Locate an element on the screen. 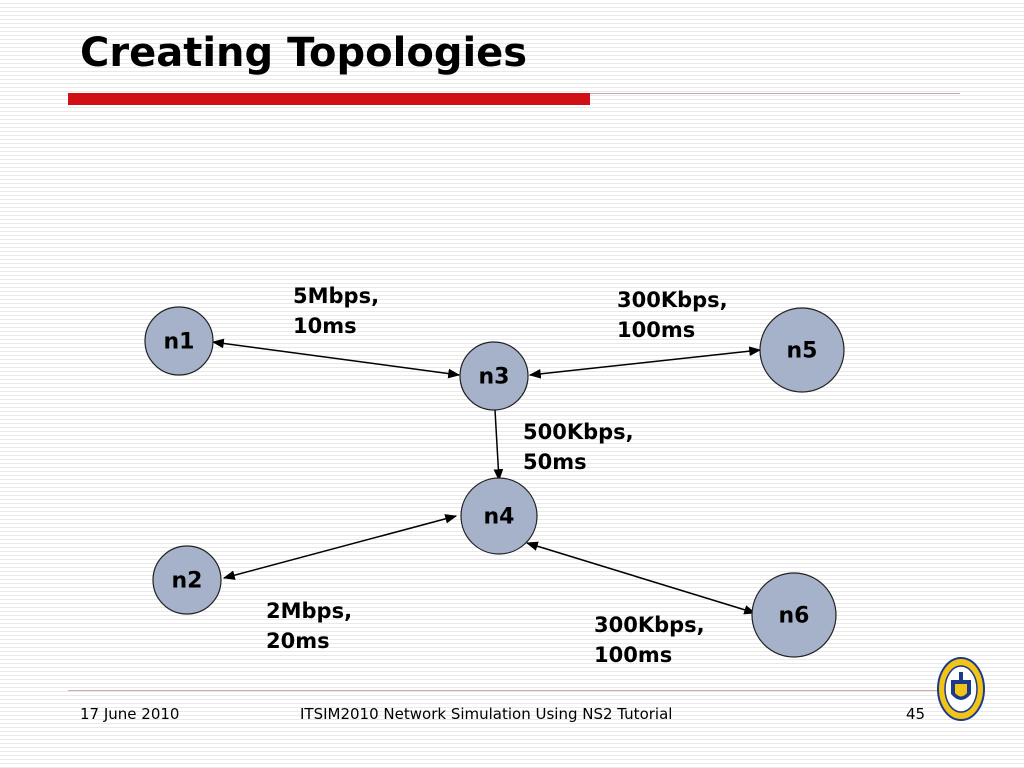  link-delay: 50ms is located at coordinates (555, 462).